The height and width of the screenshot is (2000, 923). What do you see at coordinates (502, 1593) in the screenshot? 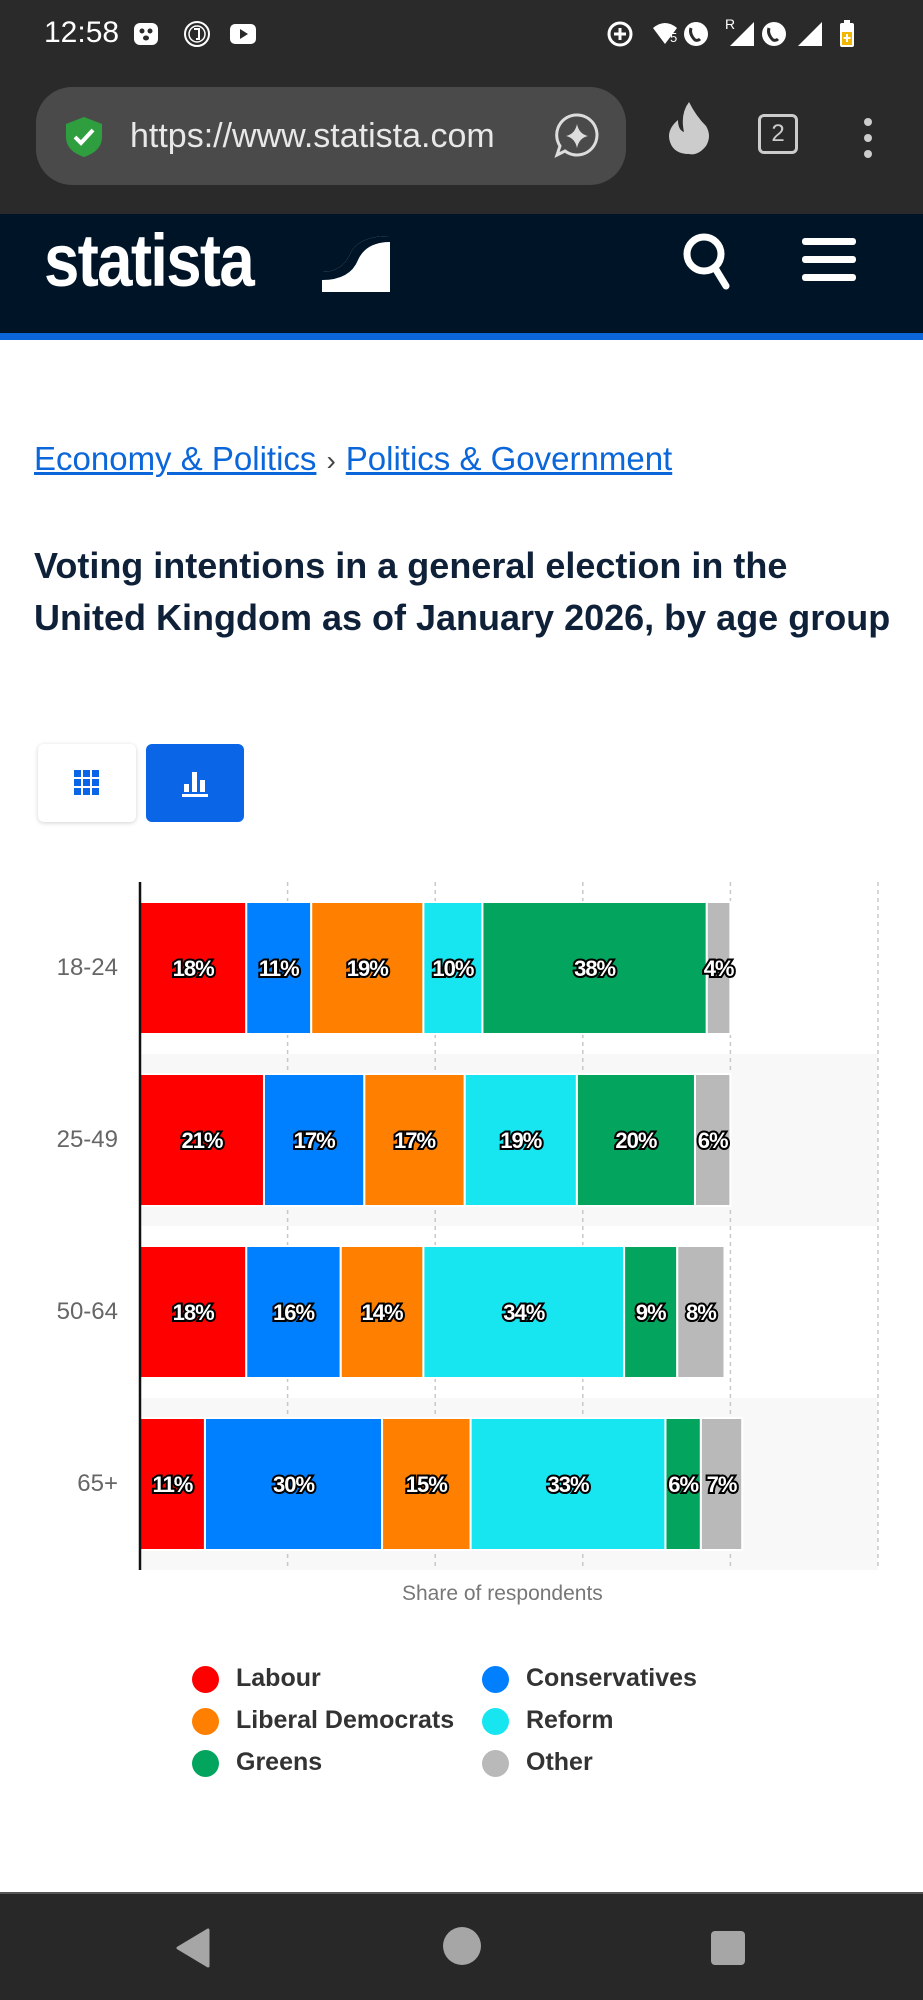
I see `x-axis-label: Share of respondents` at bounding box center [502, 1593].